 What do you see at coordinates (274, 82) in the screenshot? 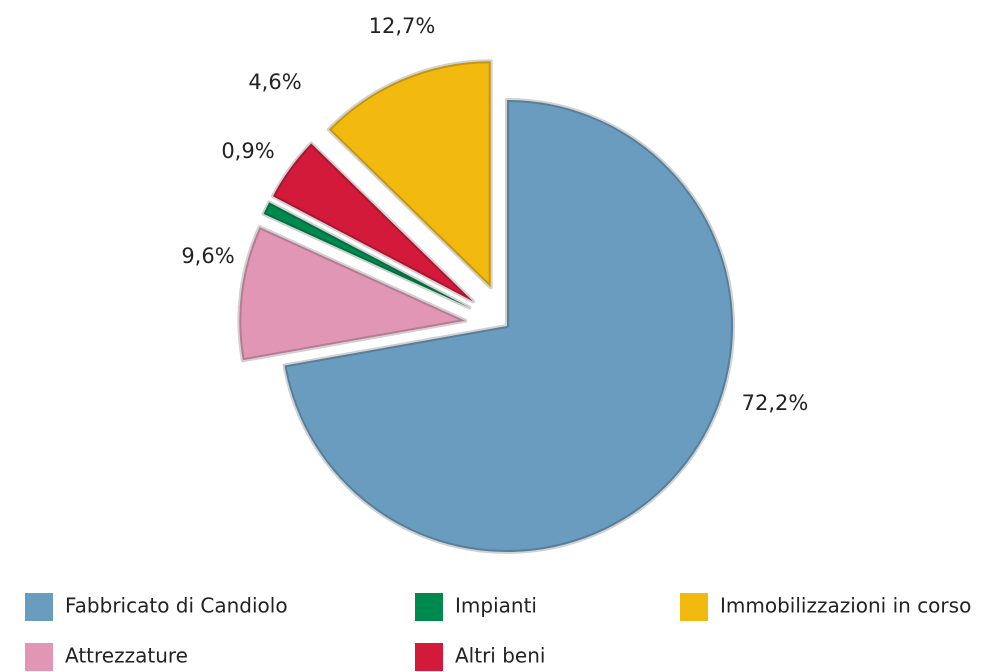
I see `data-label: 4,6%` at bounding box center [274, 82].